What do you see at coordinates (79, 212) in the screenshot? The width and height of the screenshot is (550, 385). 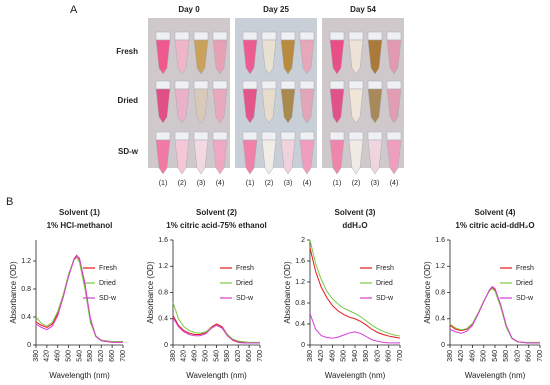 I see `chart-title: Solvent (1)` at bounding box center [79, 212].